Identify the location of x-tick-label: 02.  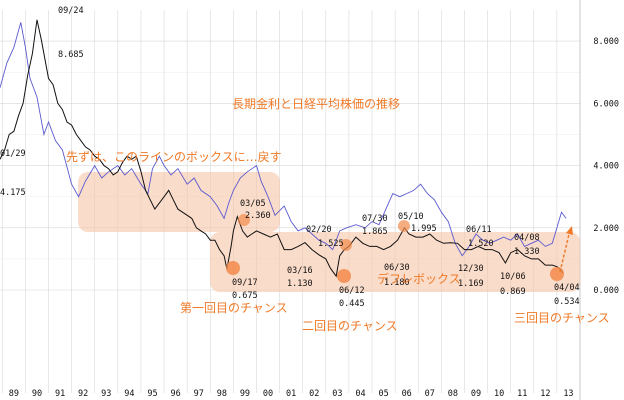
(314, 394).